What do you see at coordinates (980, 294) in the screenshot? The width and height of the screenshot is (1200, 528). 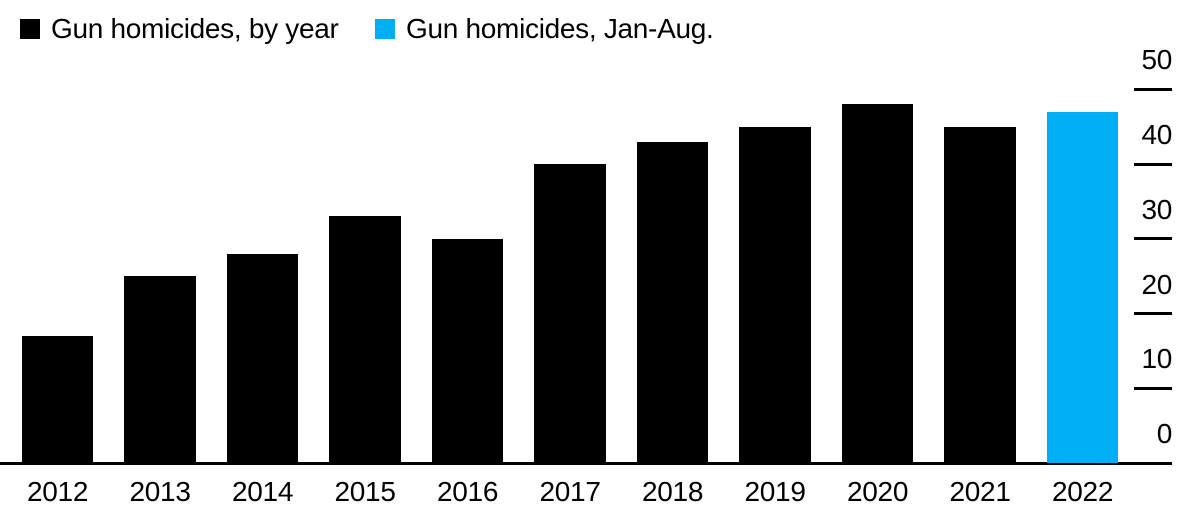 I see `bar-2021` at bounding box center [980, 294].